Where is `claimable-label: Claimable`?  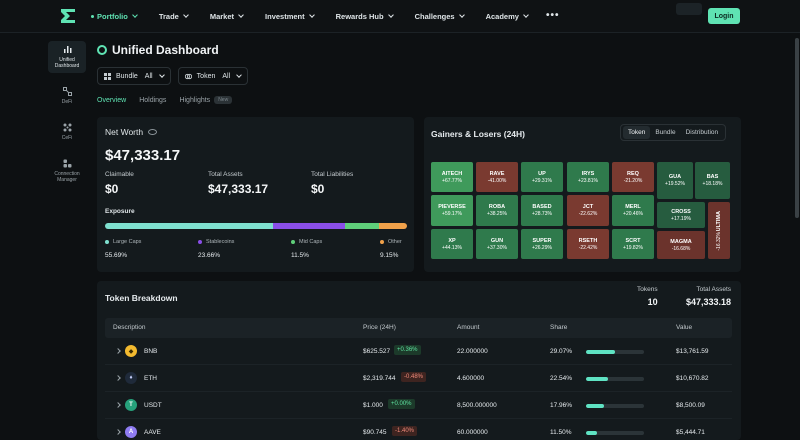
claimable-label: Claimable is located at coordinates (119, 174).